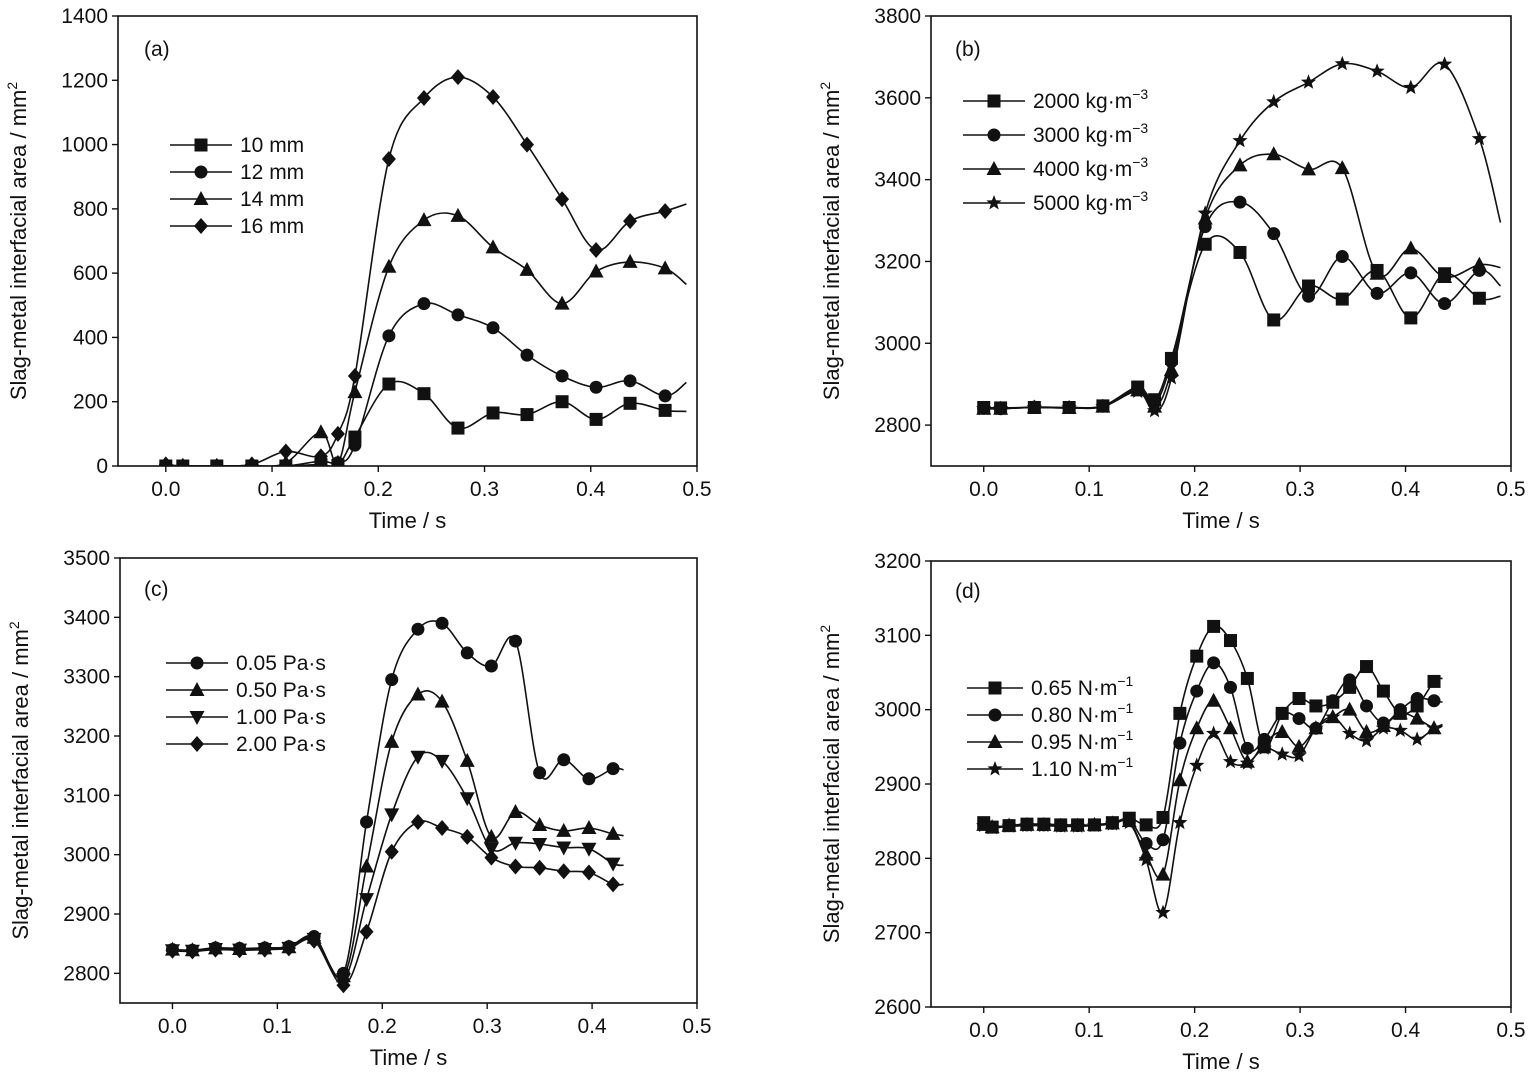 This screenshot has height=1074, width=1536. What do you see at coordinates (281, 744) in the screenshot?
I see `legend-entry-text: 2.00 Pa·s` at bounding box center [281, 744].